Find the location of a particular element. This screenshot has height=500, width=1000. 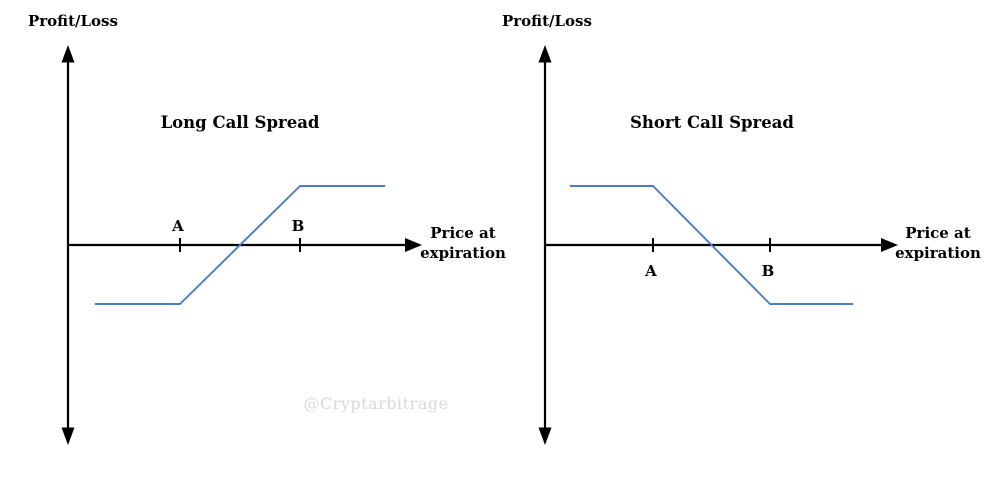

panel-title: Short Call Spread is located at coordinates (712, 122).